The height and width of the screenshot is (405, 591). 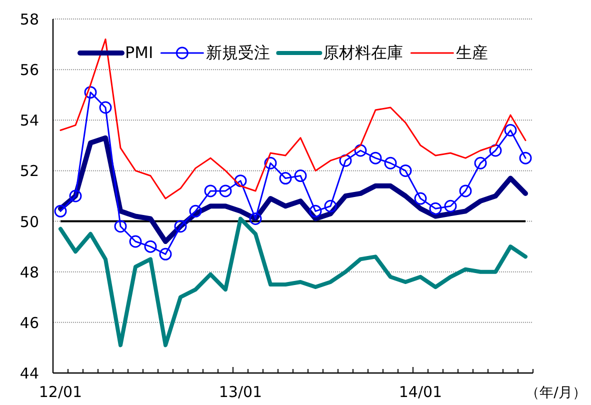 I want to click on legend-label: 原材料在庫, so click(x=363, y=52).